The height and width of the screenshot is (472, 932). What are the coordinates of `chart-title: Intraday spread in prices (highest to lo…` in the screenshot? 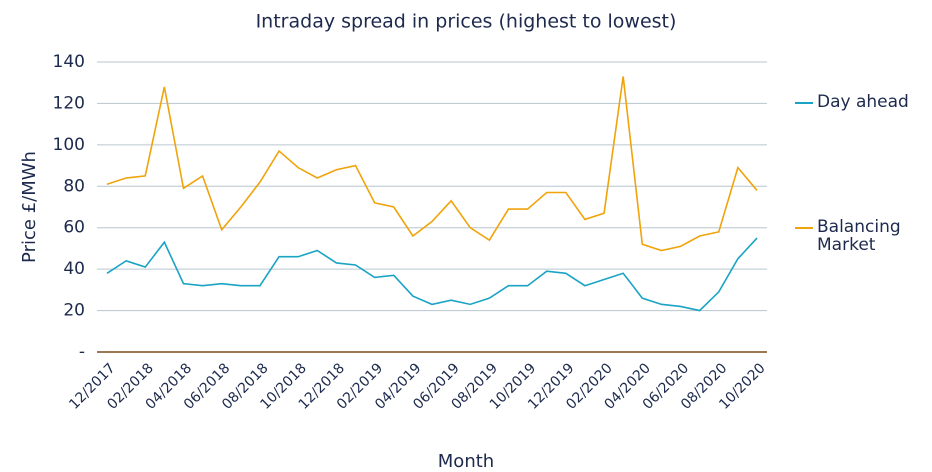 It's located at (466, 22).